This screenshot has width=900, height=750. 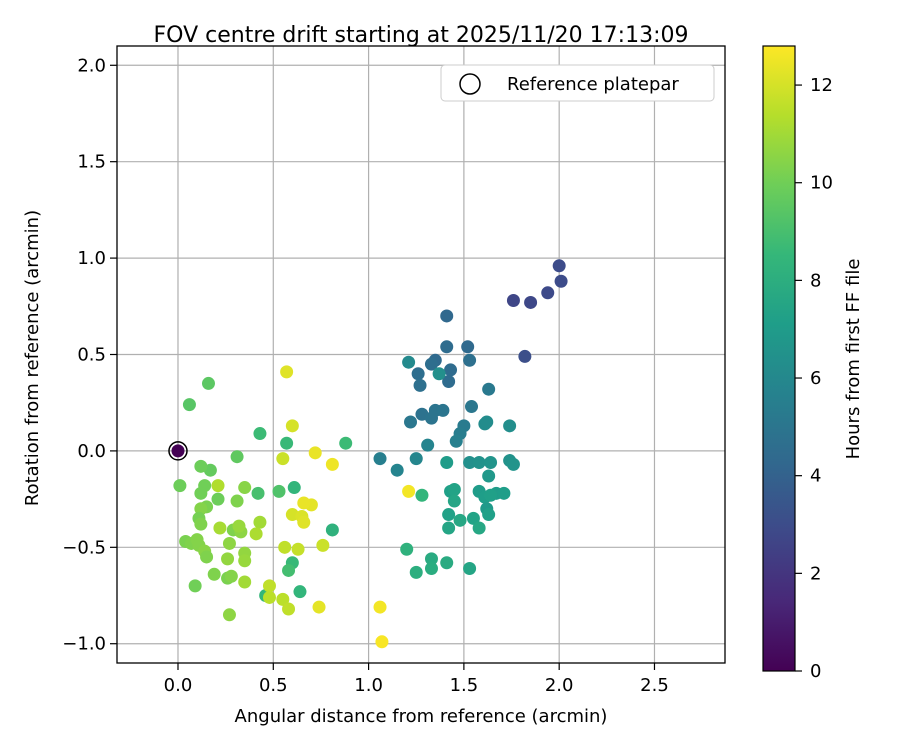 What do you see at coordinates (84, 644) in the screenshot?
I see `y-tick-label: −1.0` at bounding box center [84, 644].